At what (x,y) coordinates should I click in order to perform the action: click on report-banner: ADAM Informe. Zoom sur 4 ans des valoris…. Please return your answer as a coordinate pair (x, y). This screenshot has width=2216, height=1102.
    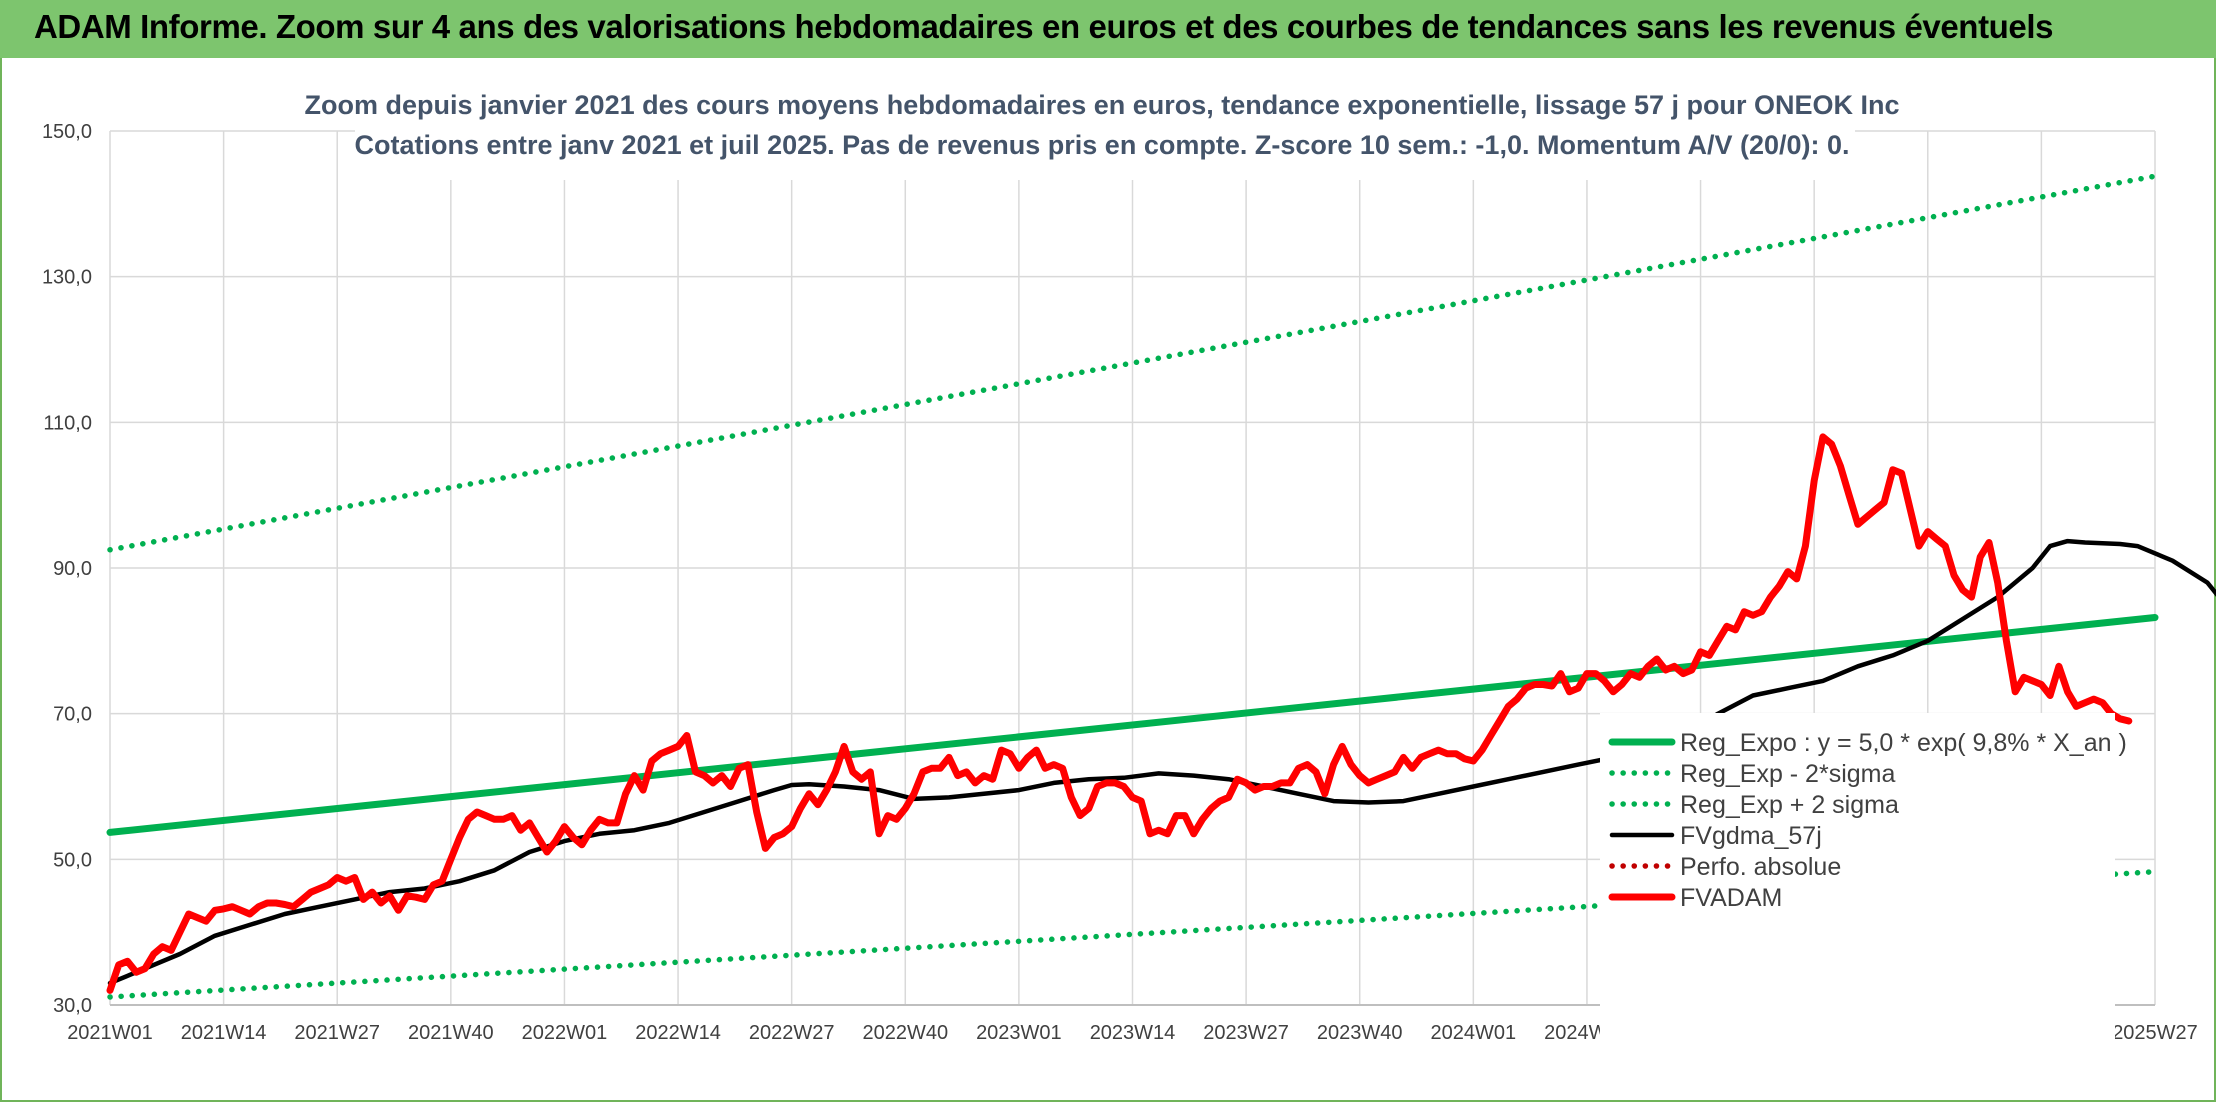
    Looking at the image, I should click on (1108, 29).